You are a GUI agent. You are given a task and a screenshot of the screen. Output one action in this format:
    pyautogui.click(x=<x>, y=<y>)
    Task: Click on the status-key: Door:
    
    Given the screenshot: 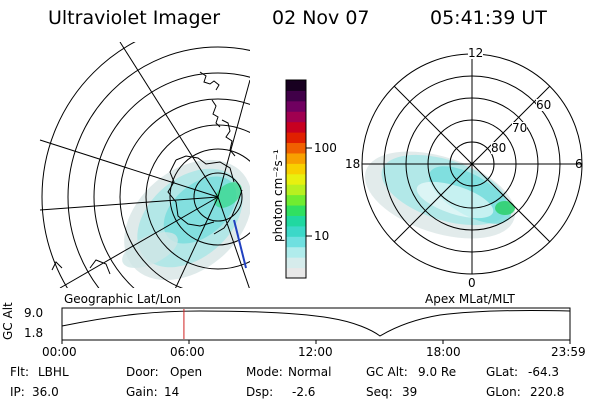 What is the action you would take?
    pyautogui.click(x=142, y=372)
    